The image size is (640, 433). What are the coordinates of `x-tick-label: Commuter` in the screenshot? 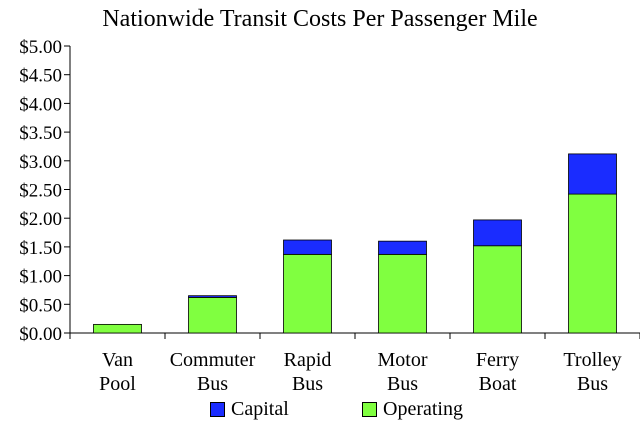 It's located at (213, 360).